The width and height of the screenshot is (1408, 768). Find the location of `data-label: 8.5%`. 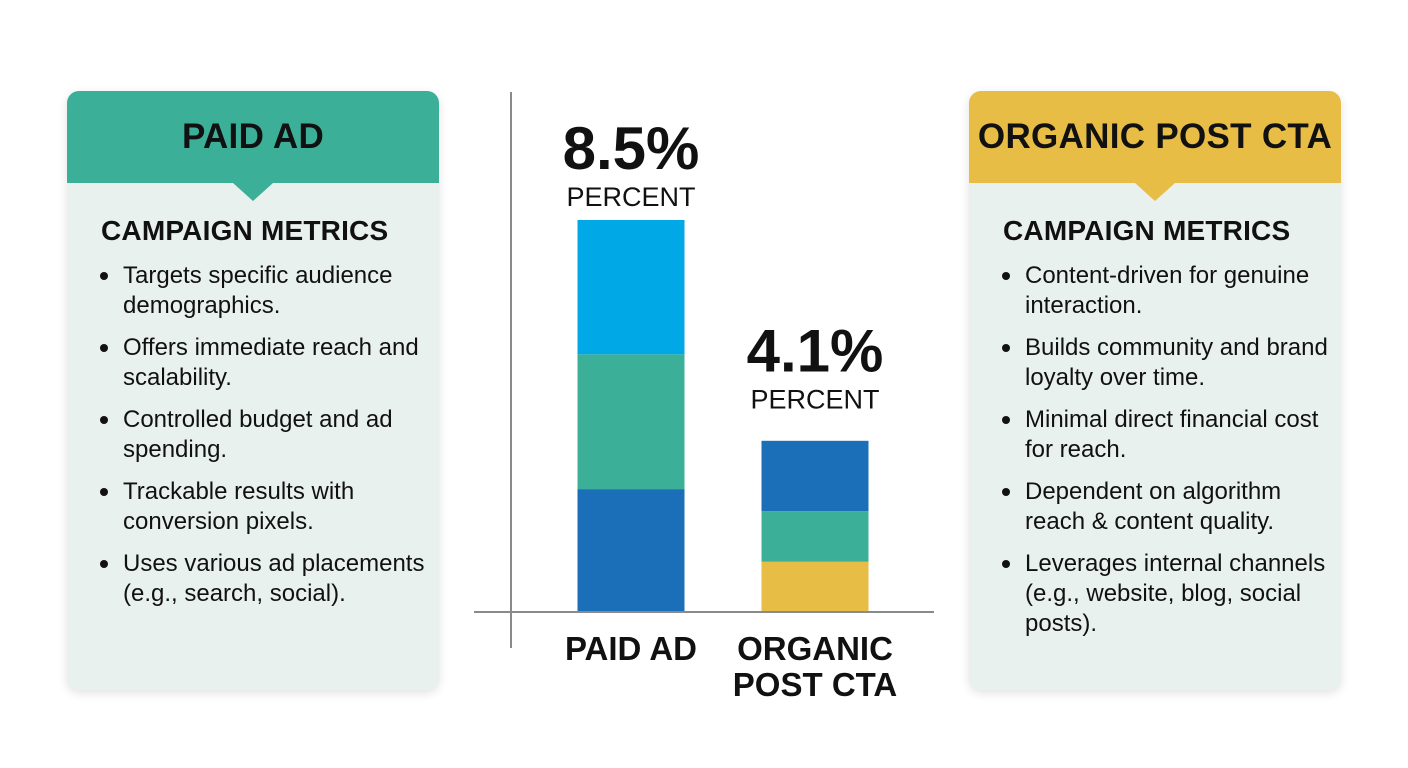

data-label: 8.5% is located at coordinates (631, 148).